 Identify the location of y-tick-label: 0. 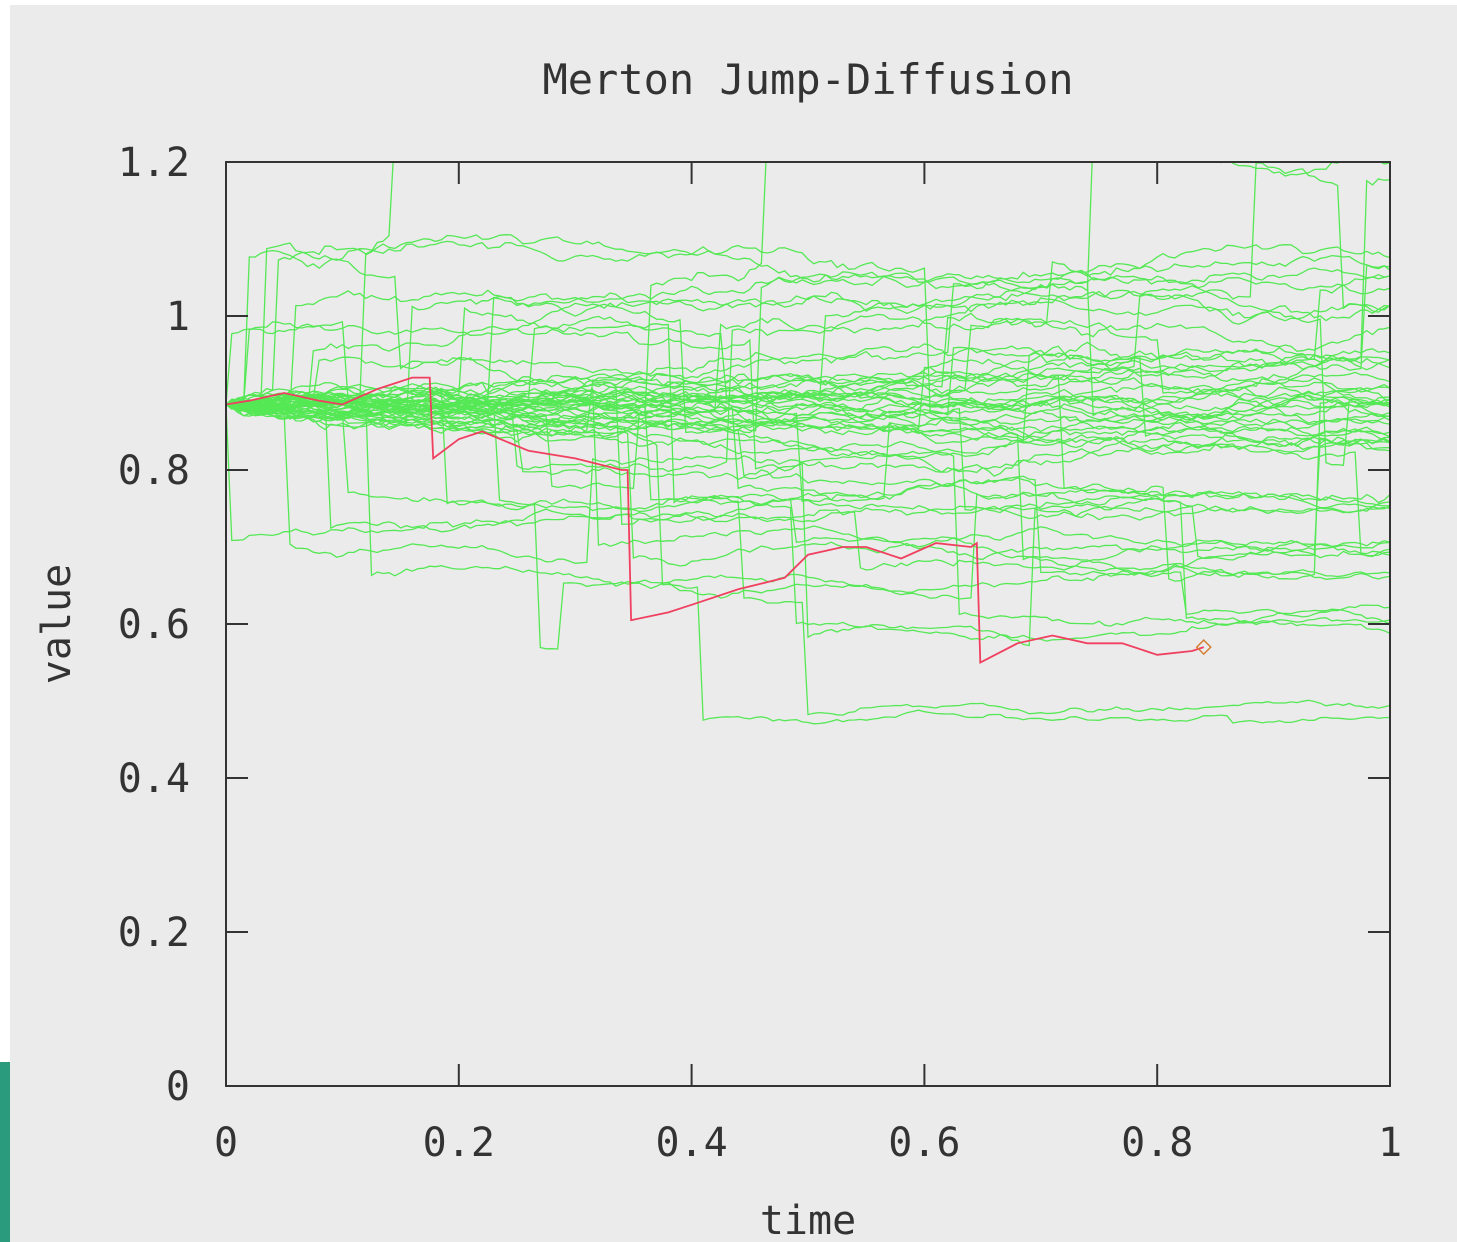
(178, 1087).